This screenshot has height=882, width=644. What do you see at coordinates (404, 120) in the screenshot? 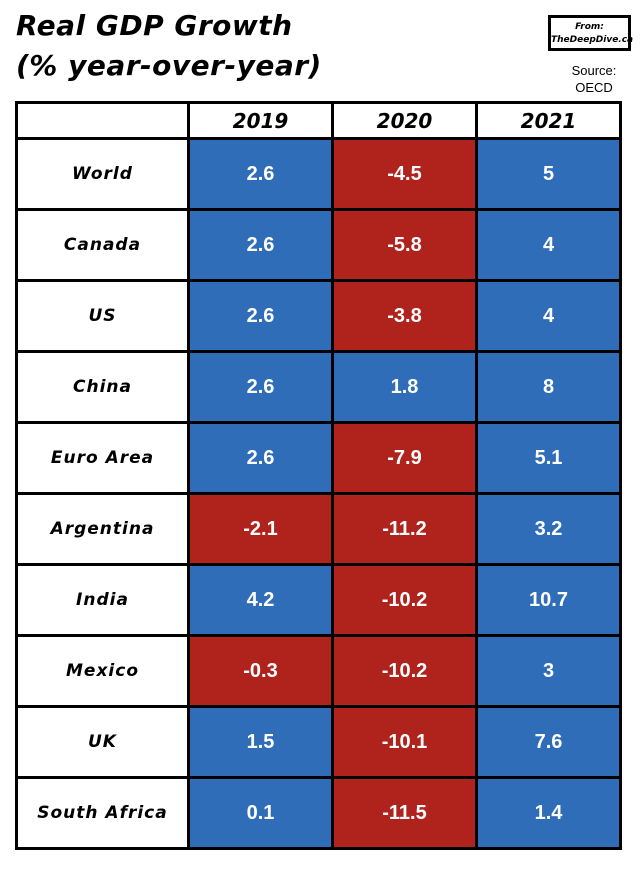
I see `column-header-2020: 2020` at bounding box center [404, 120].